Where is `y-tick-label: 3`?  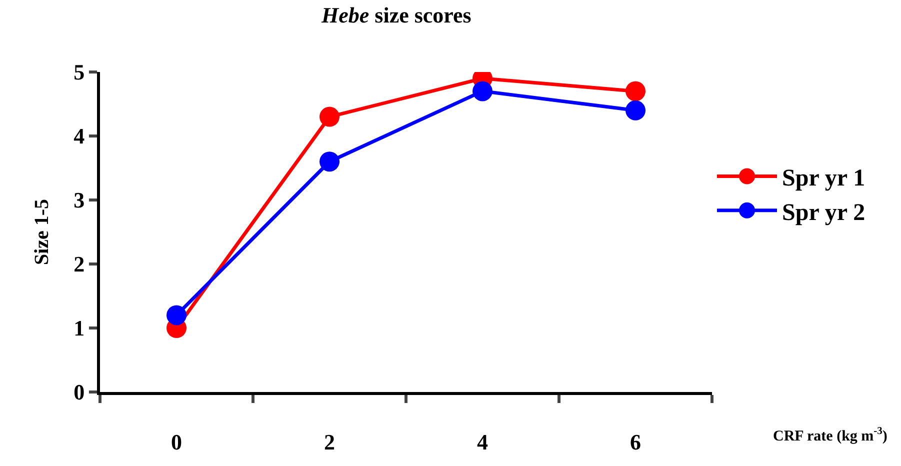
y-tick-label: 3 is located at coordinates (79, 200).